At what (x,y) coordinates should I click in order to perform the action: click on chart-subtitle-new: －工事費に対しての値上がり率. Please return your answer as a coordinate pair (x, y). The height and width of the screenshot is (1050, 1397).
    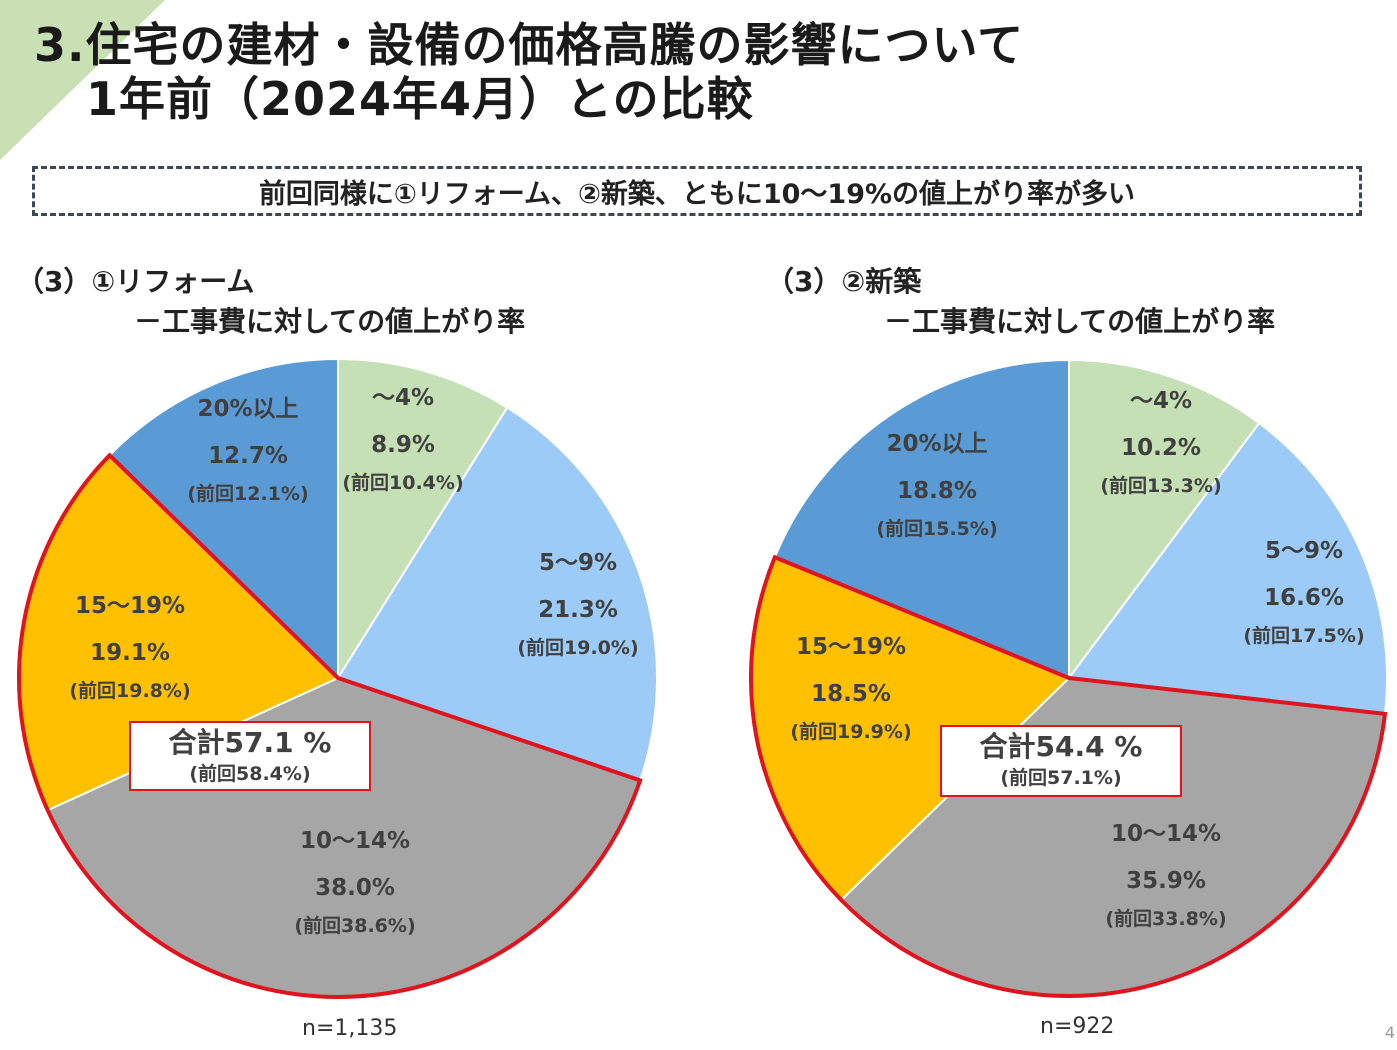
    Looking at the image, I should click on (1080, 321).